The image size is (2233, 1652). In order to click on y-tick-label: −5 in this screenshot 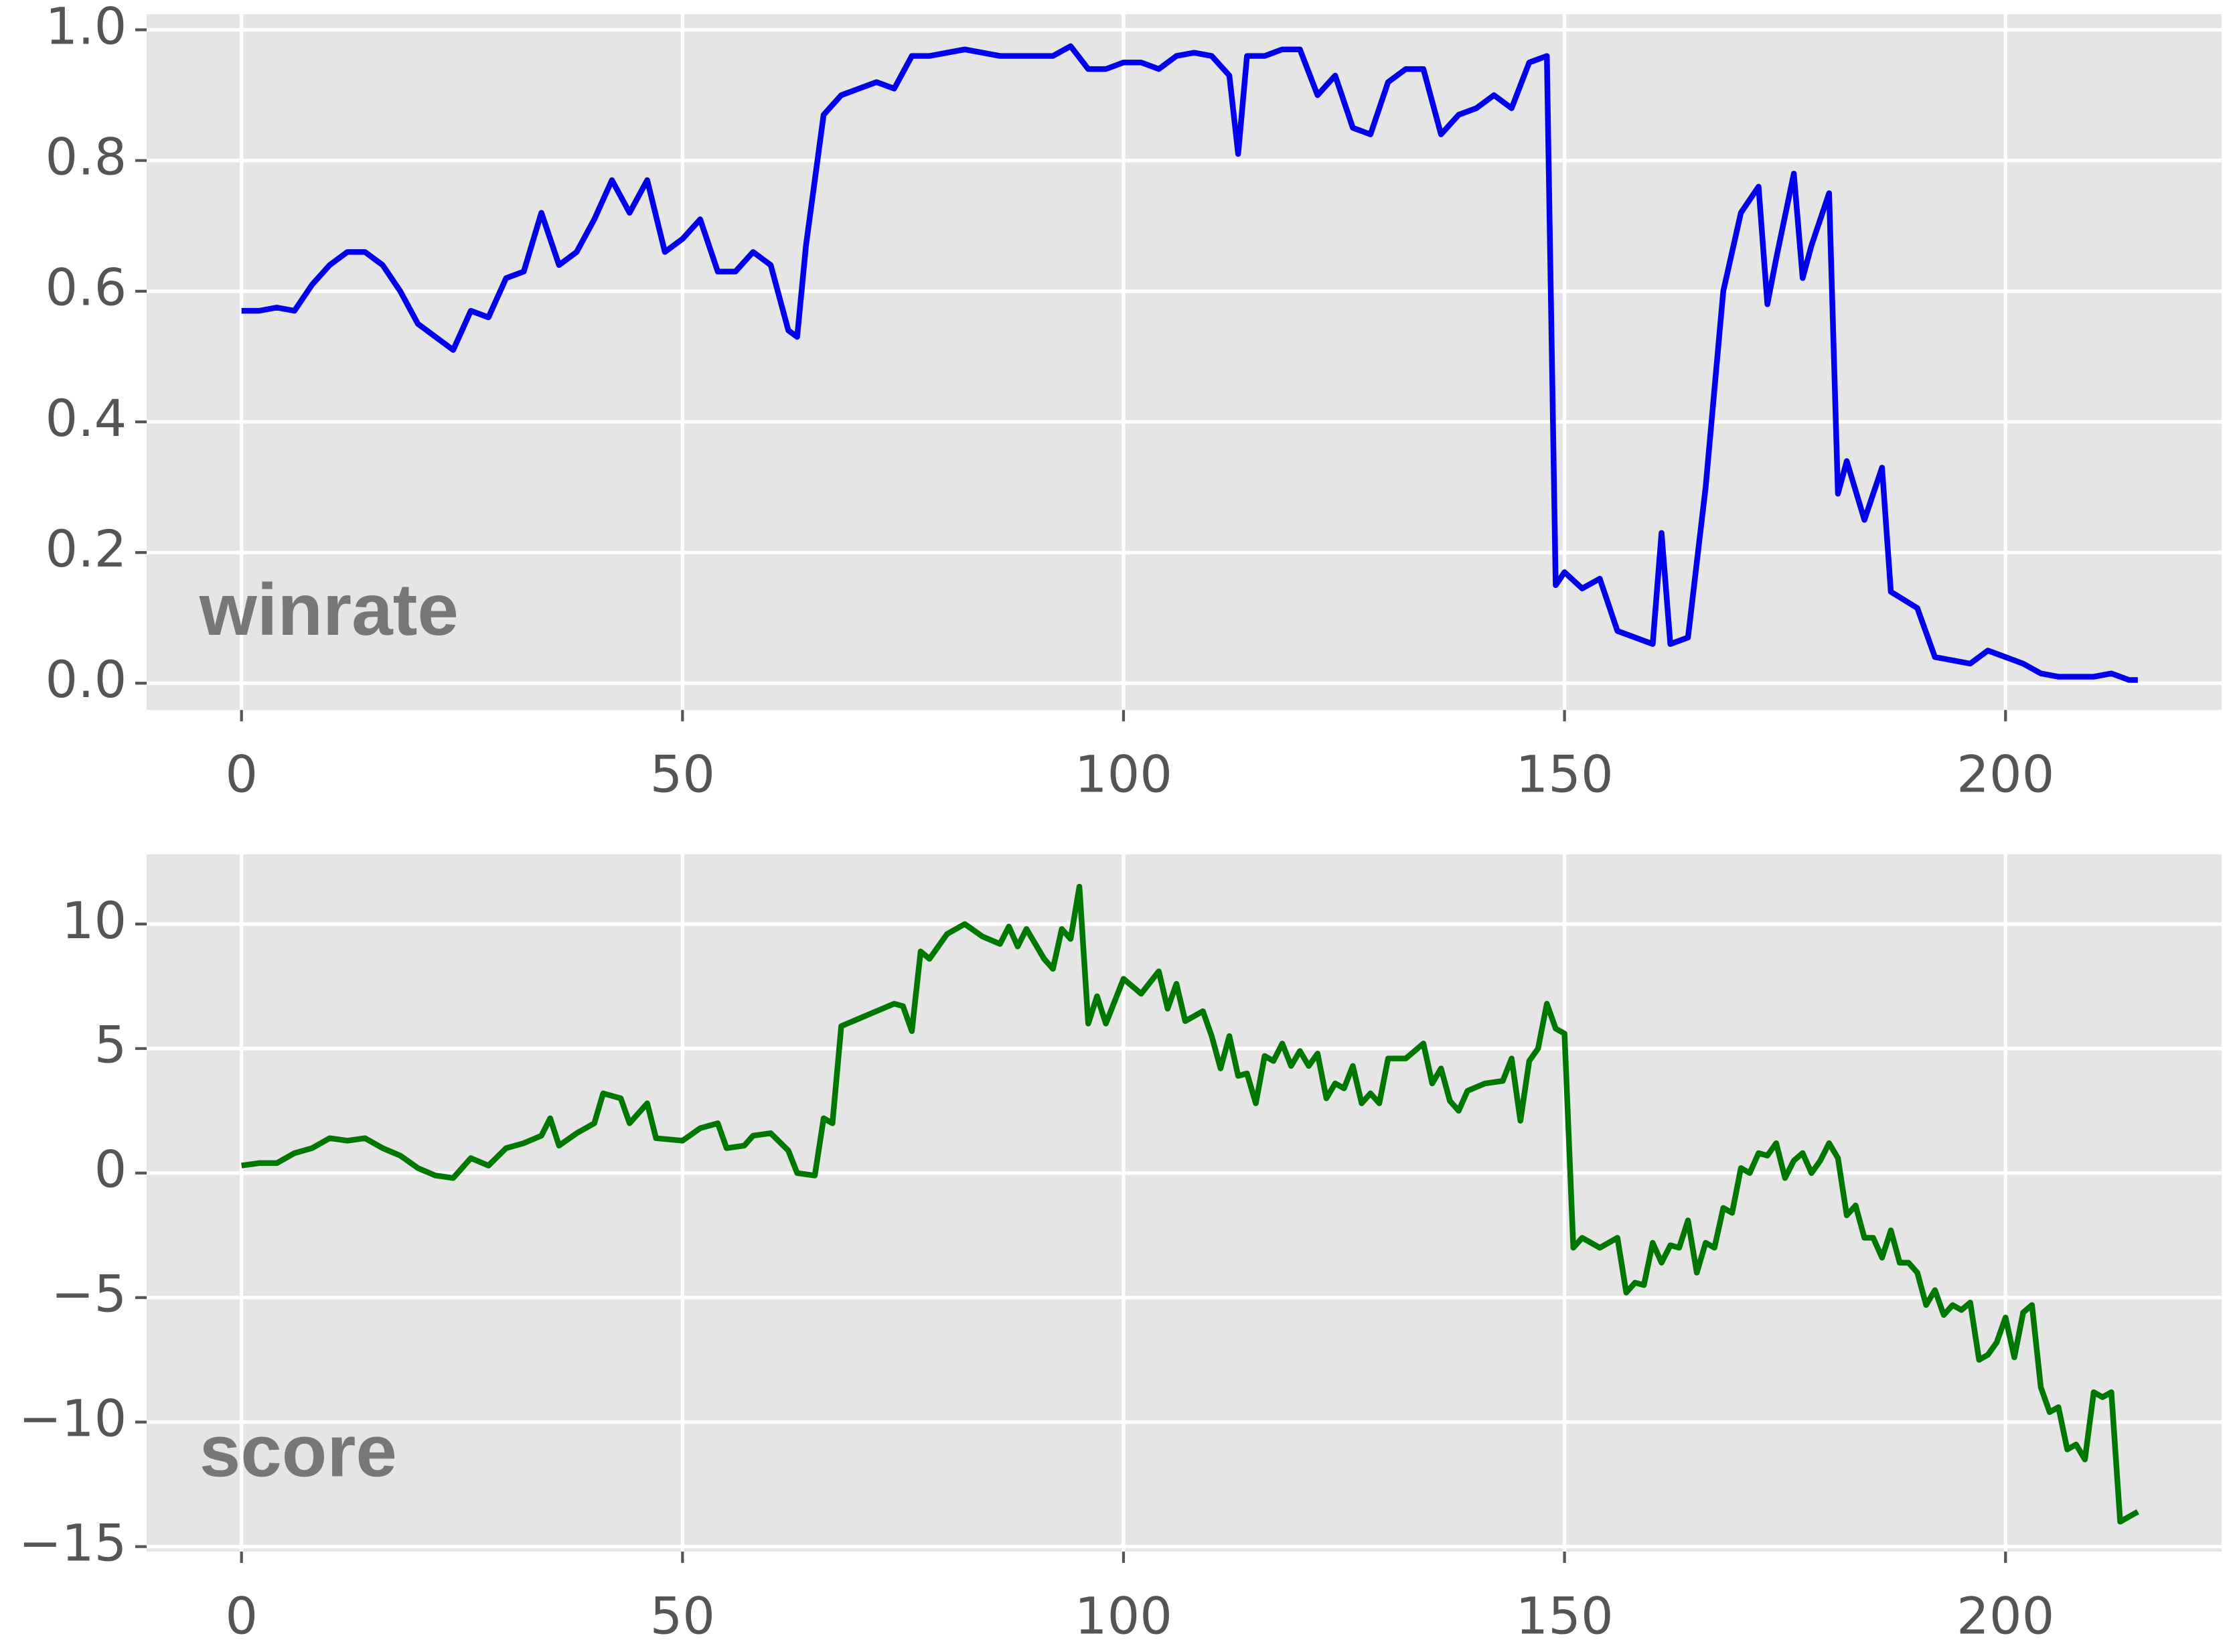, I will do `click(89, 1294)`.